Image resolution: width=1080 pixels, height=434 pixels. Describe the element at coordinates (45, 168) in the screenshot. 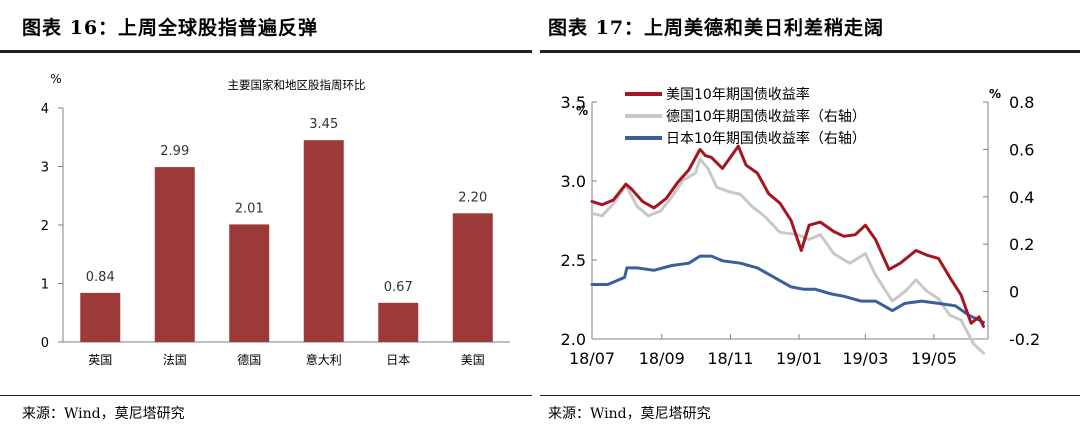

I see `y-tick-label: 3` at that location.